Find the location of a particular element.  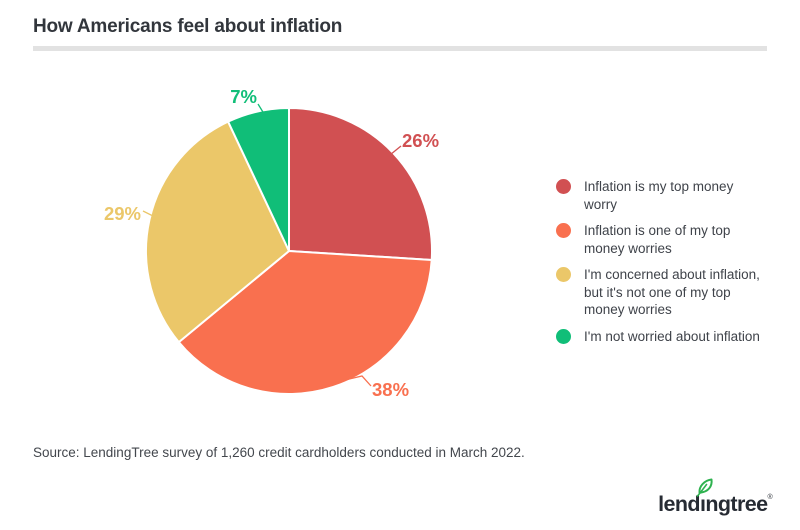

legend-label: Inflation is one of my top money worries is located at coordinates (657, 239).